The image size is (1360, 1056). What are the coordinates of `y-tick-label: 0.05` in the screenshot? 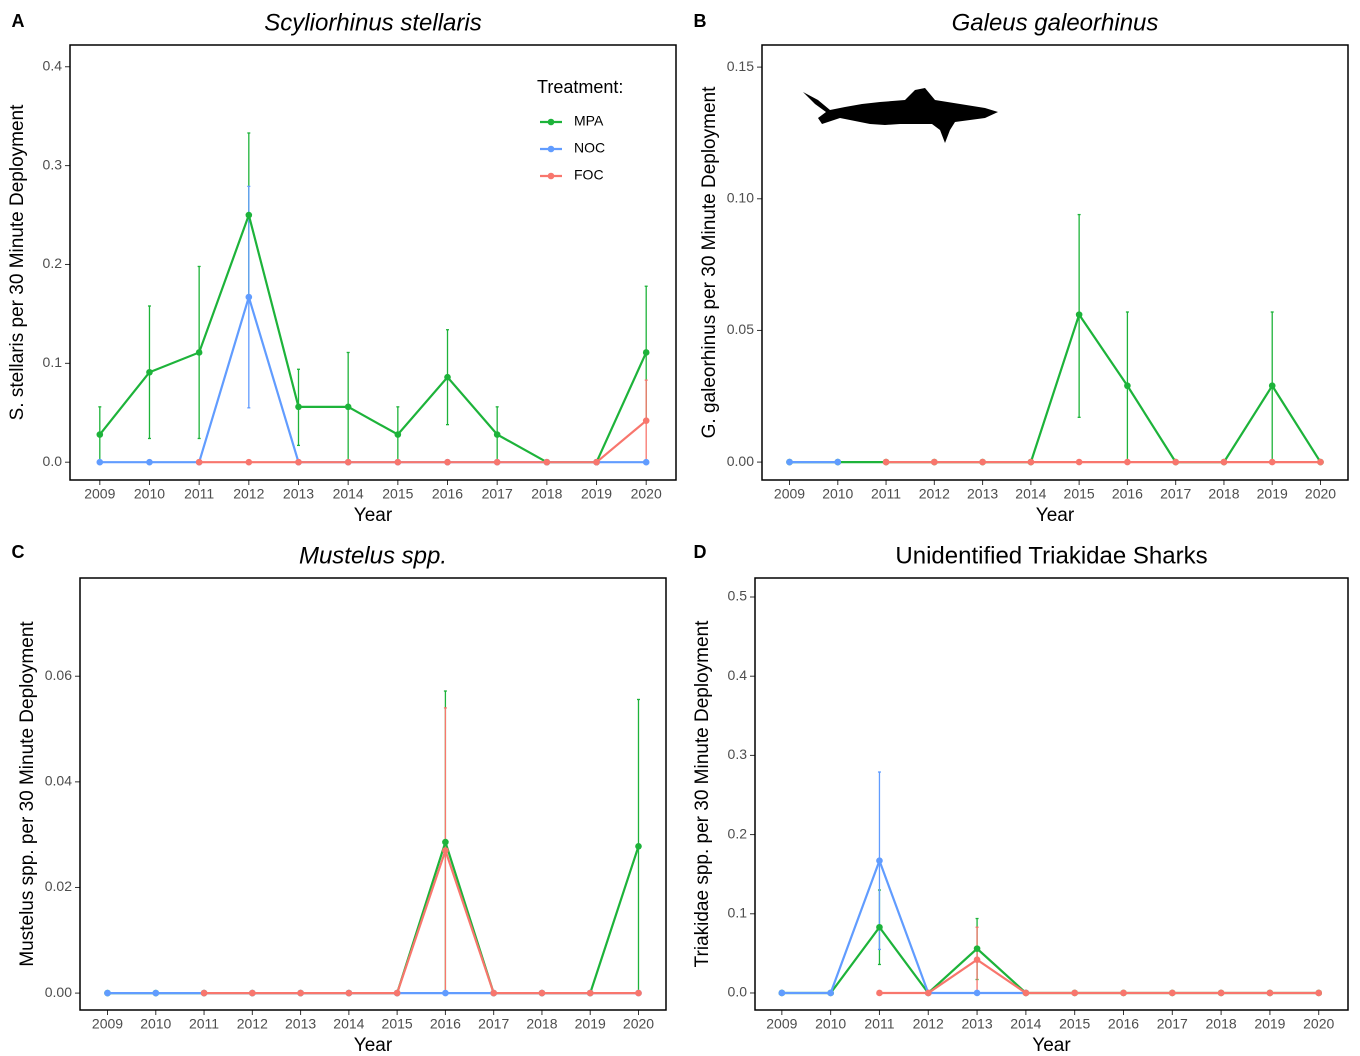 It's located at (740, 329).